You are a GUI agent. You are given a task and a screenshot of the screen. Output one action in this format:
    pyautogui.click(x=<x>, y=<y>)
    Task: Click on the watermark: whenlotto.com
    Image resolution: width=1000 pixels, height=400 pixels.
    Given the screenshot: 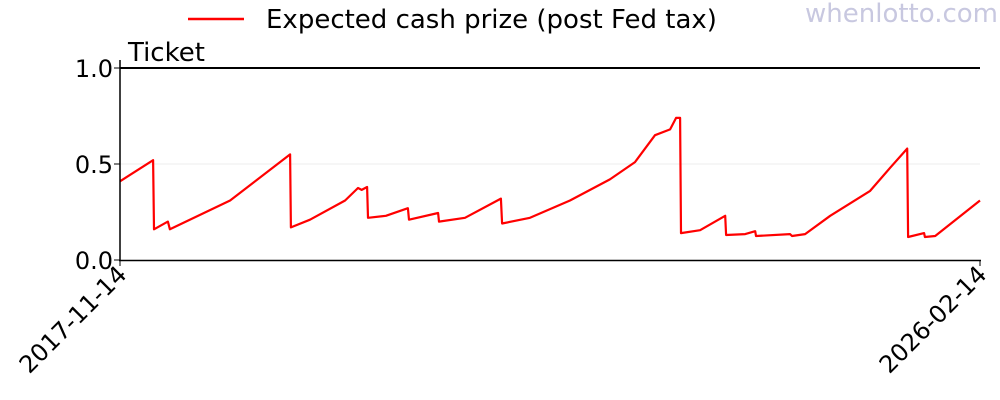 What is the action you would take?
    pyautogui.click(x=901, y=14)
    